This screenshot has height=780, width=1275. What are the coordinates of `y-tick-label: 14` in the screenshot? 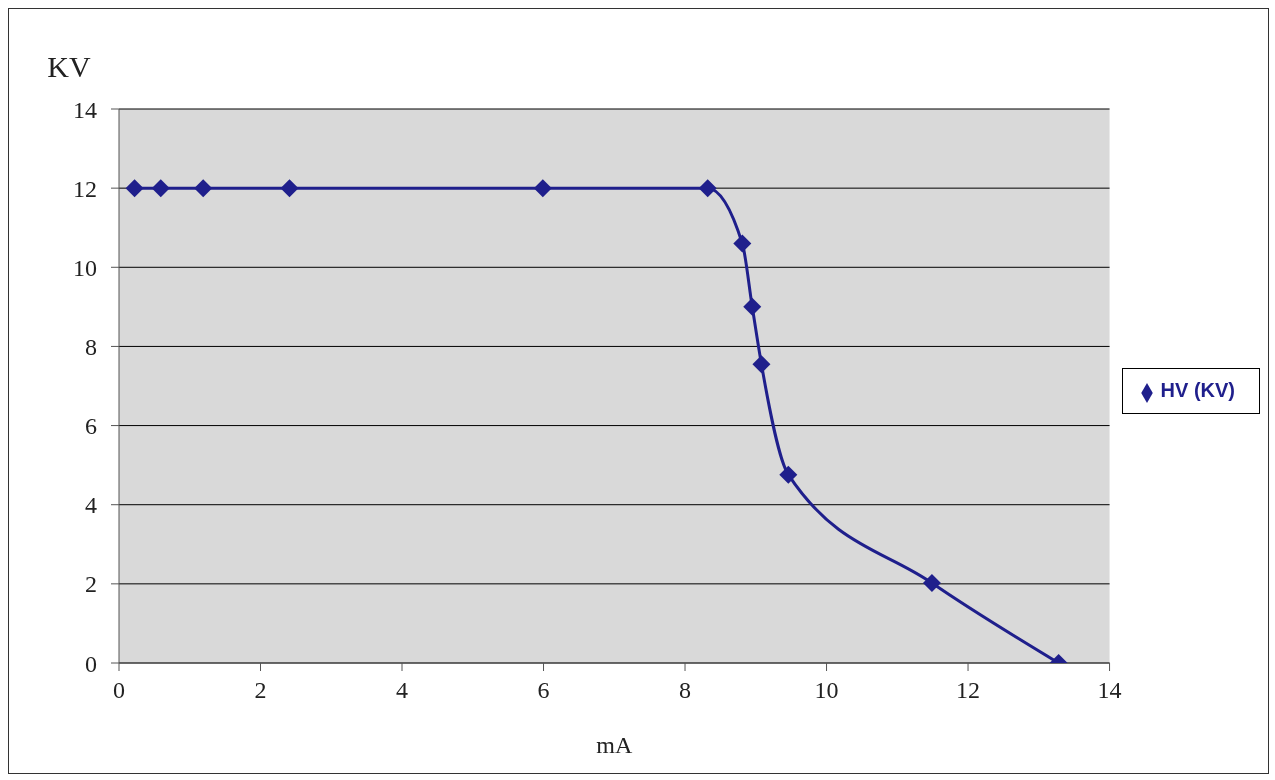 It's located at (85, 109).